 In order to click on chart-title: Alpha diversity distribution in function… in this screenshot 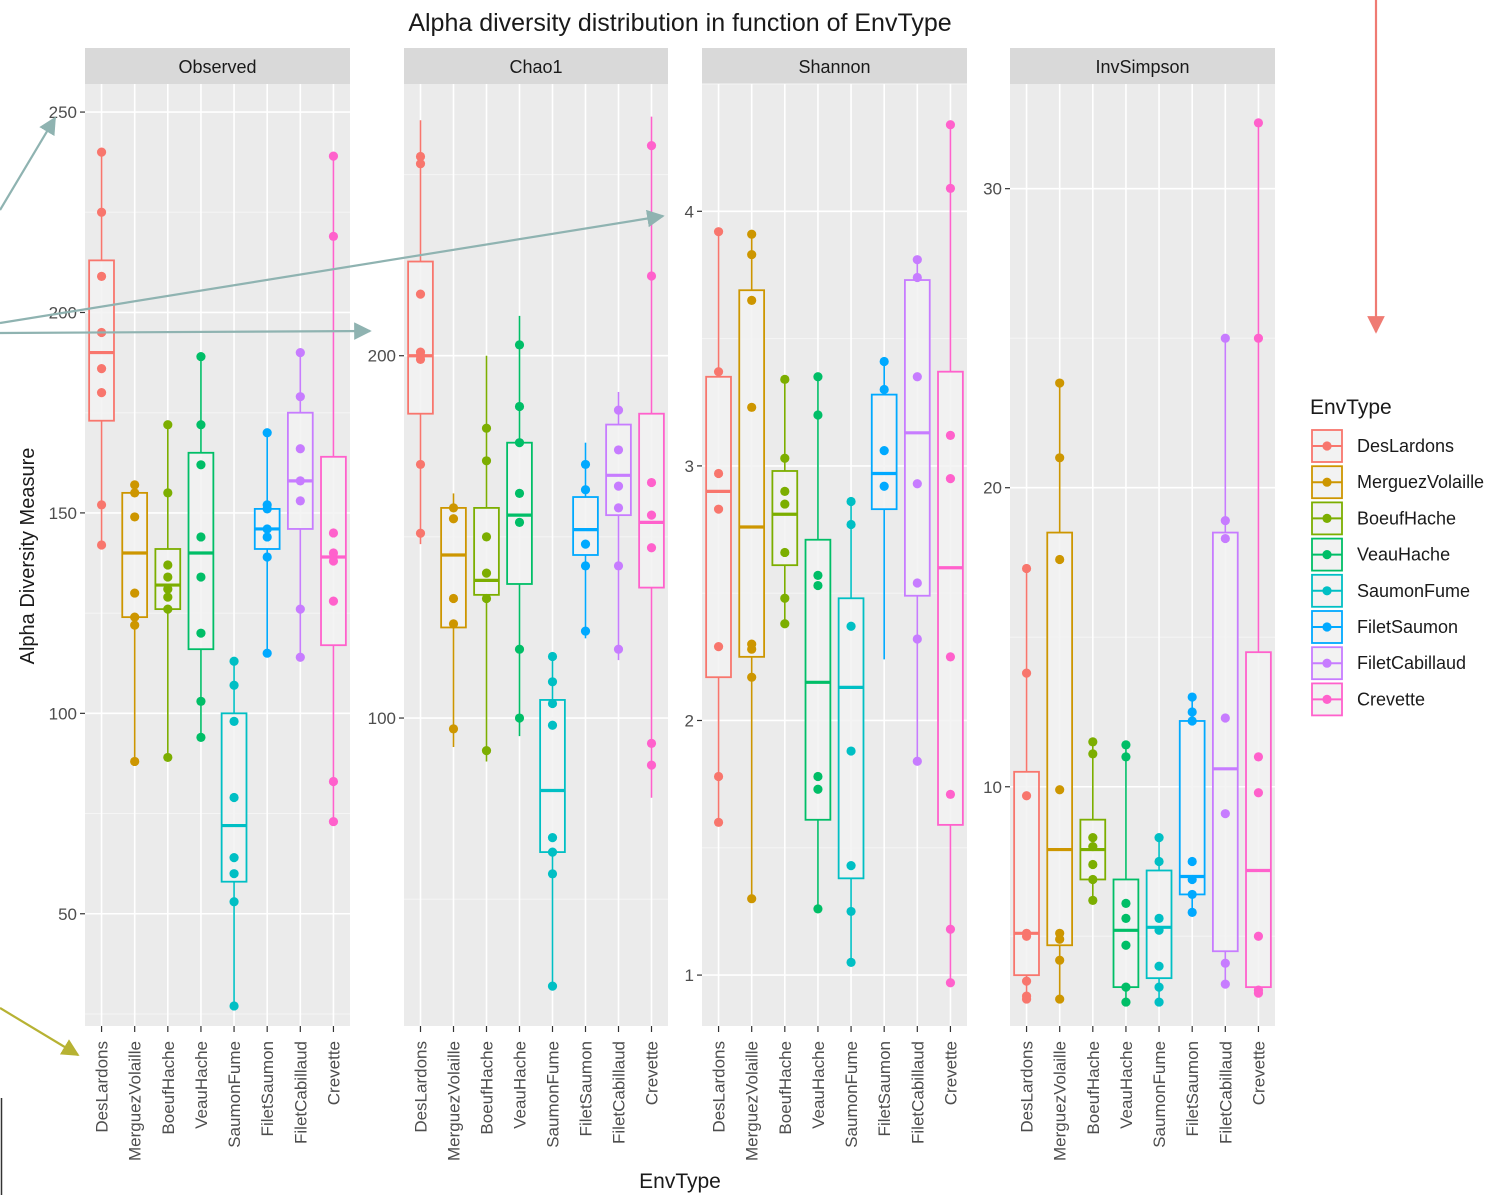, I will do `click(679, 23)`.